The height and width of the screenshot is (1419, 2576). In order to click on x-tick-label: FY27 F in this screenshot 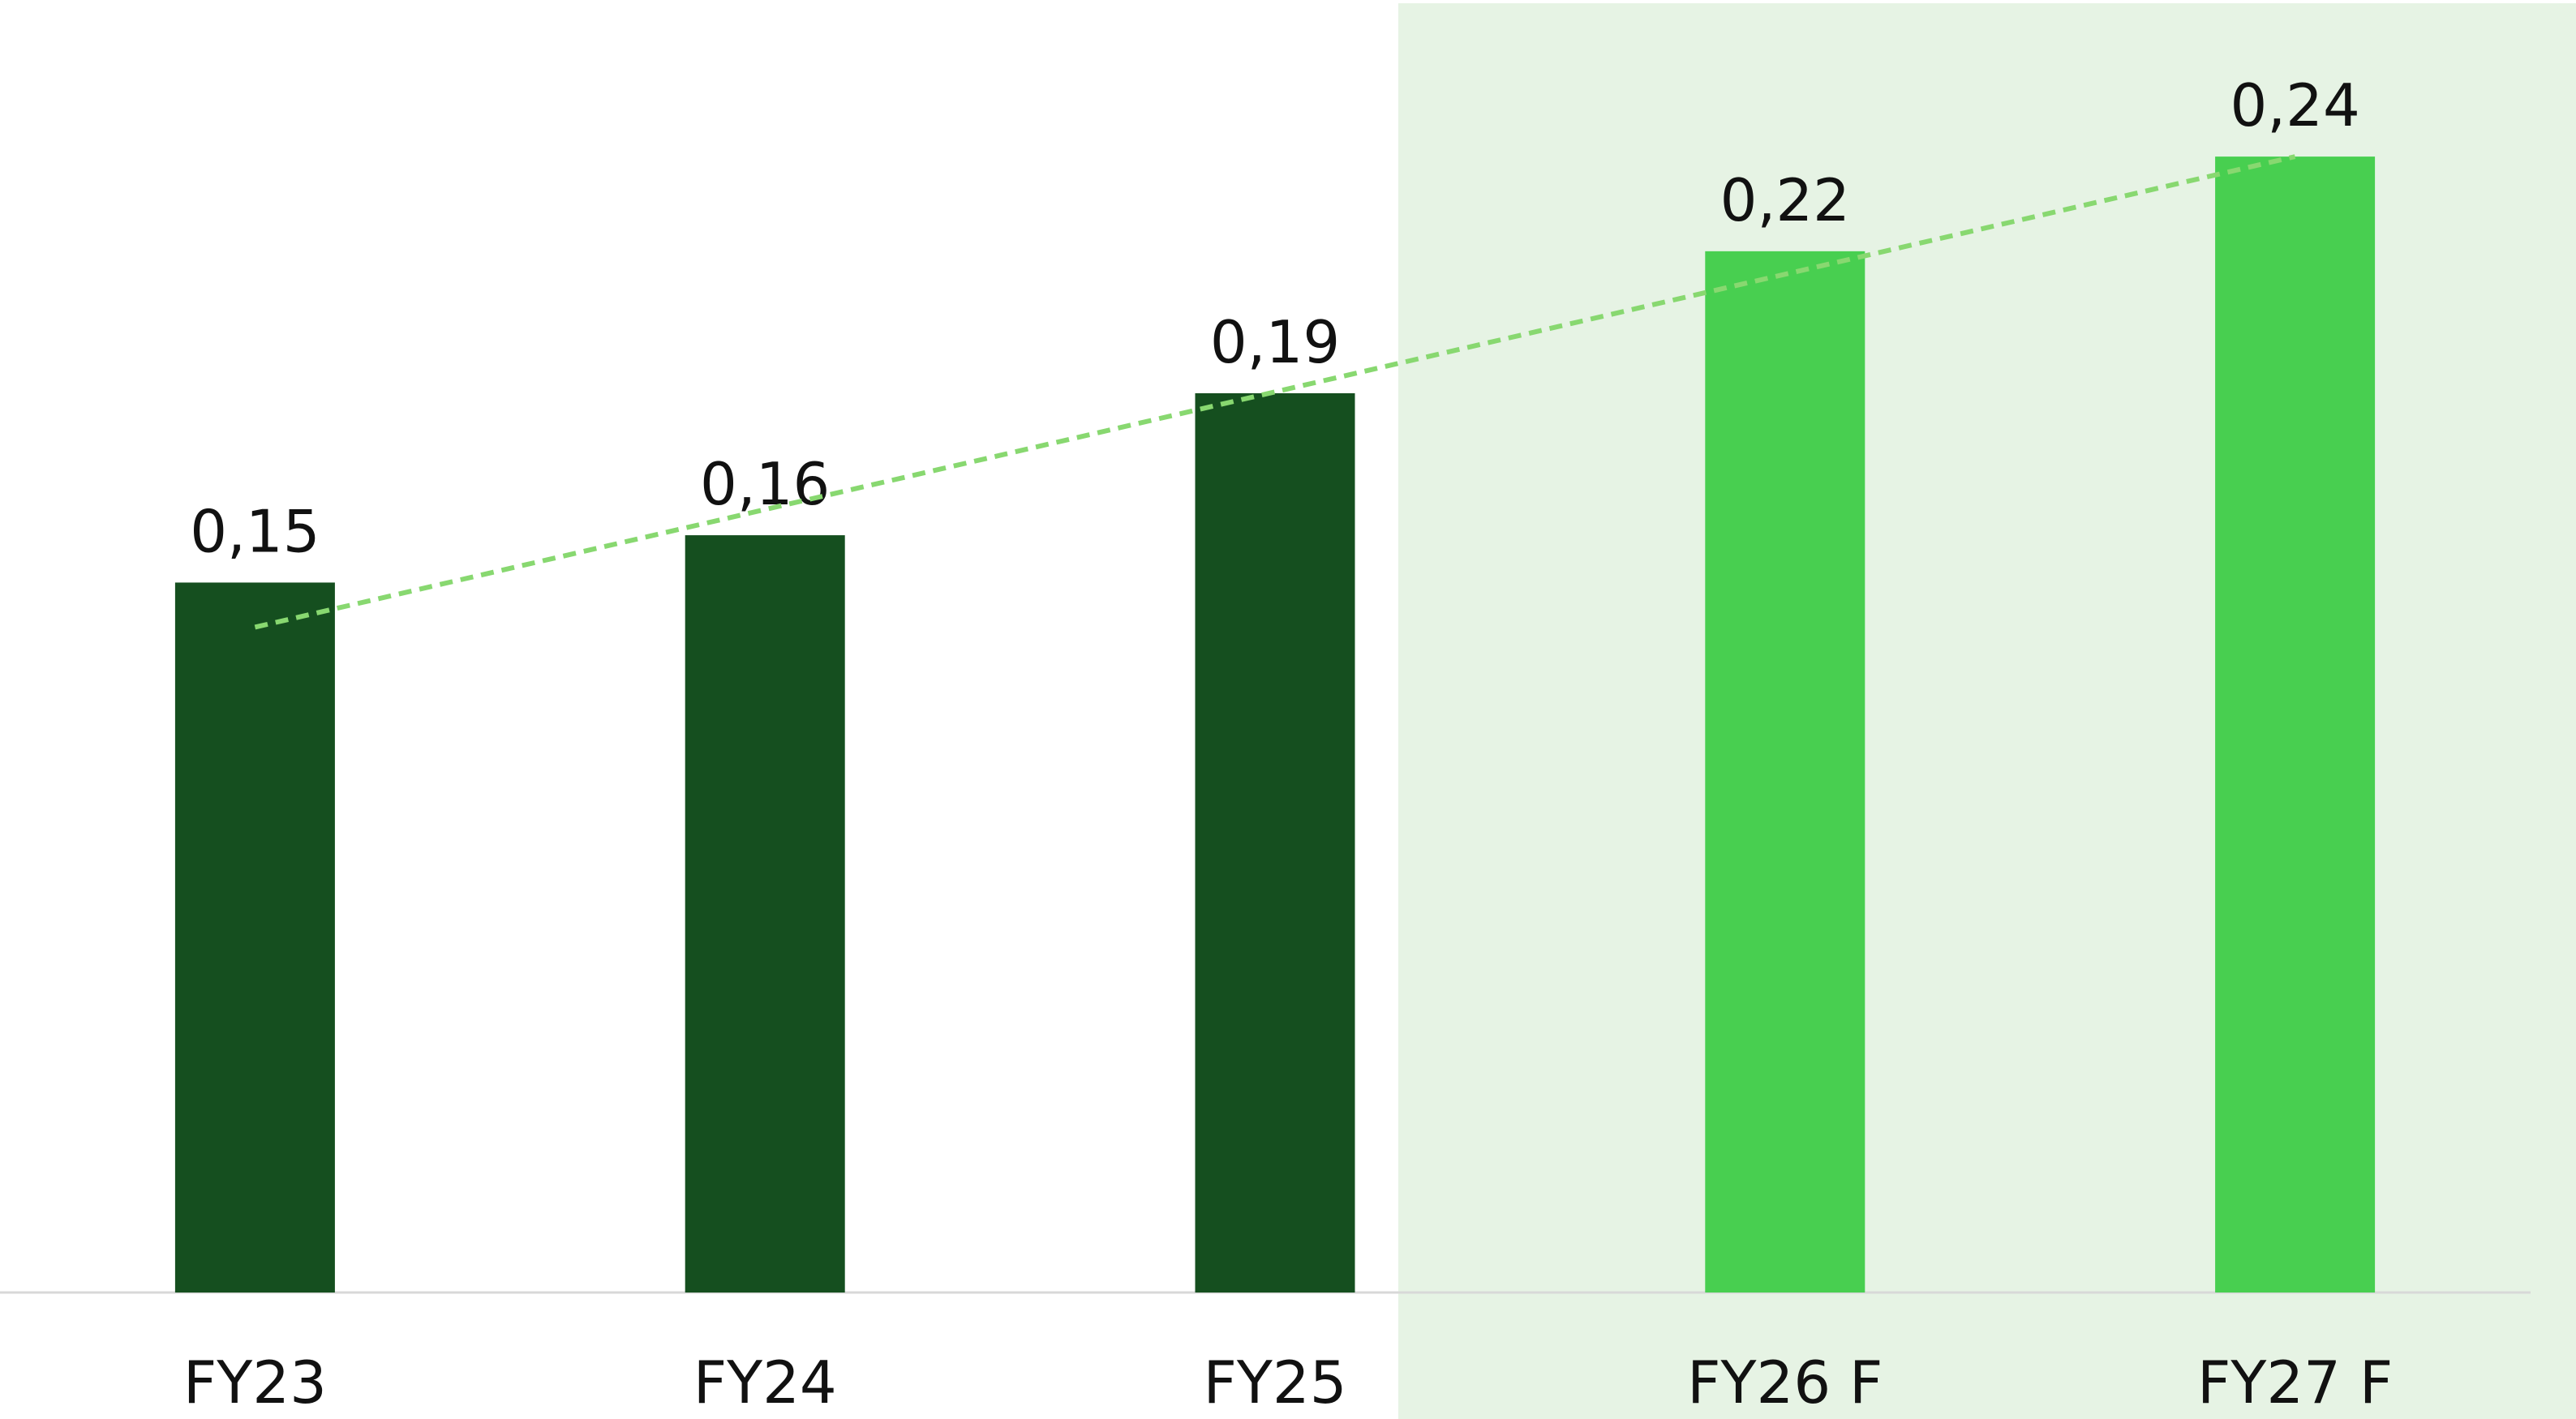, I will do `click(2295, 1382)`.